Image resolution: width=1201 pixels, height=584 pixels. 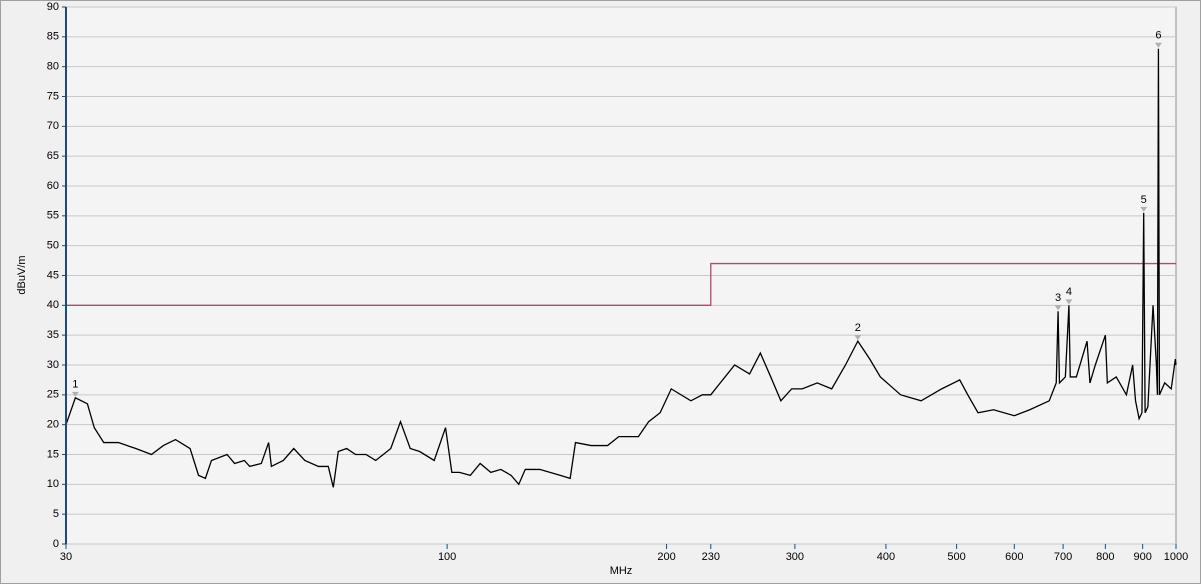 I want to click on x-tick-label: 400, so click(x=886, y=557).